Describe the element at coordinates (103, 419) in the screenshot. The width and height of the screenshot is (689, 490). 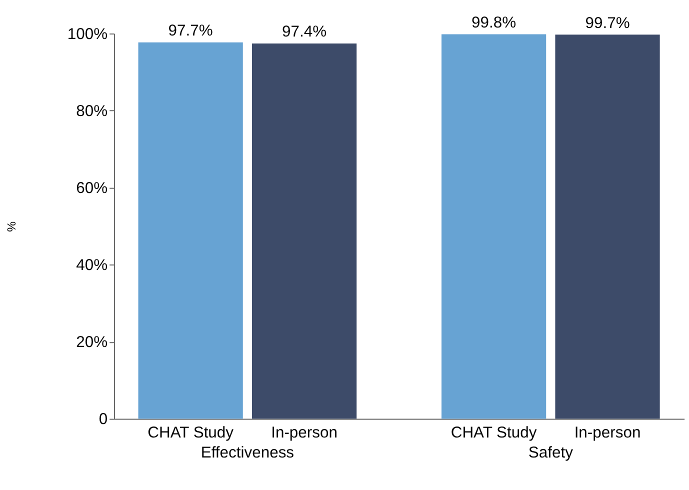
I see `y-tick-label: 0` at that location.